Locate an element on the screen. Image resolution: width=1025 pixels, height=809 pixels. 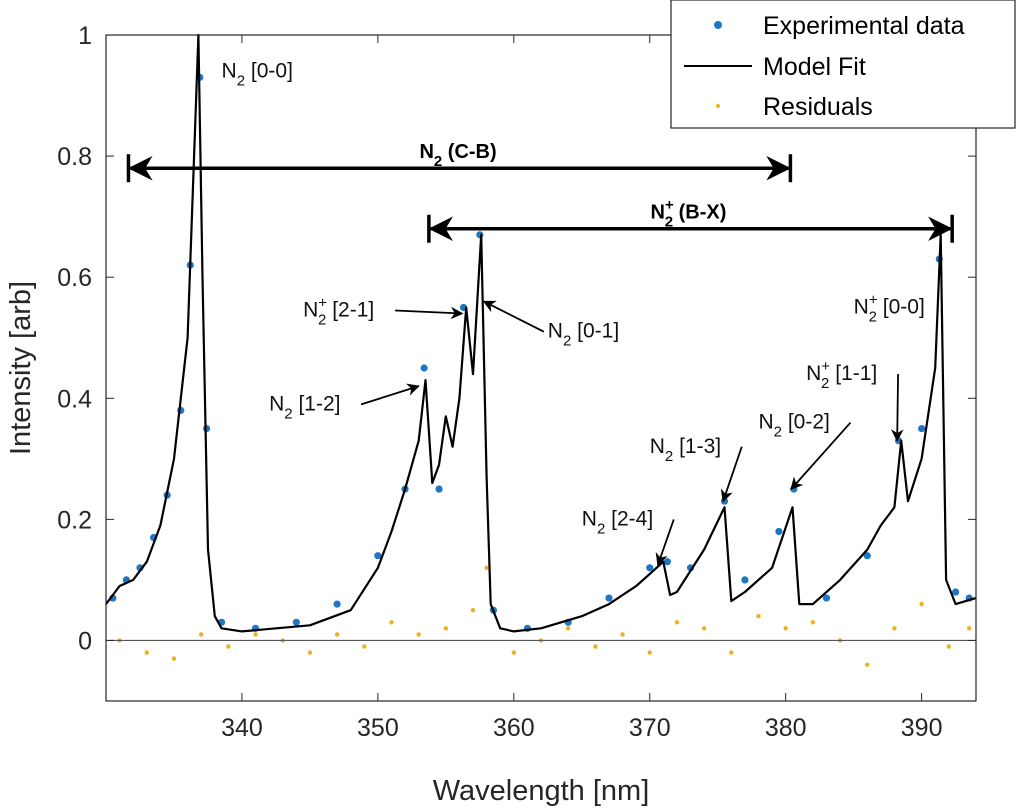
legend-entry-residuals: Residuals is located at coordinates (818, 107).